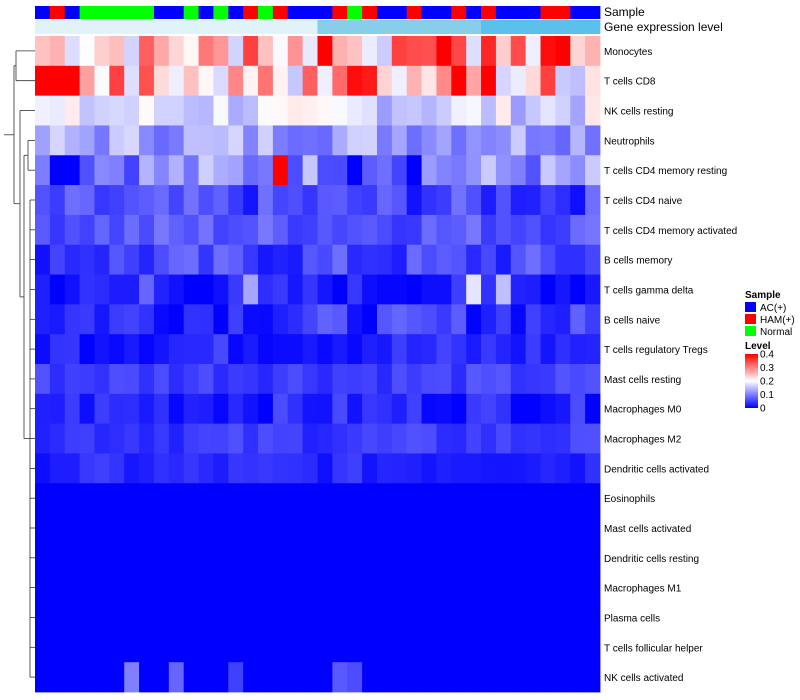  What do you see at coordinates (643, 410) in the screenshot?
I see `row-label: Macrophages M0` at bounding box center [643, 410].